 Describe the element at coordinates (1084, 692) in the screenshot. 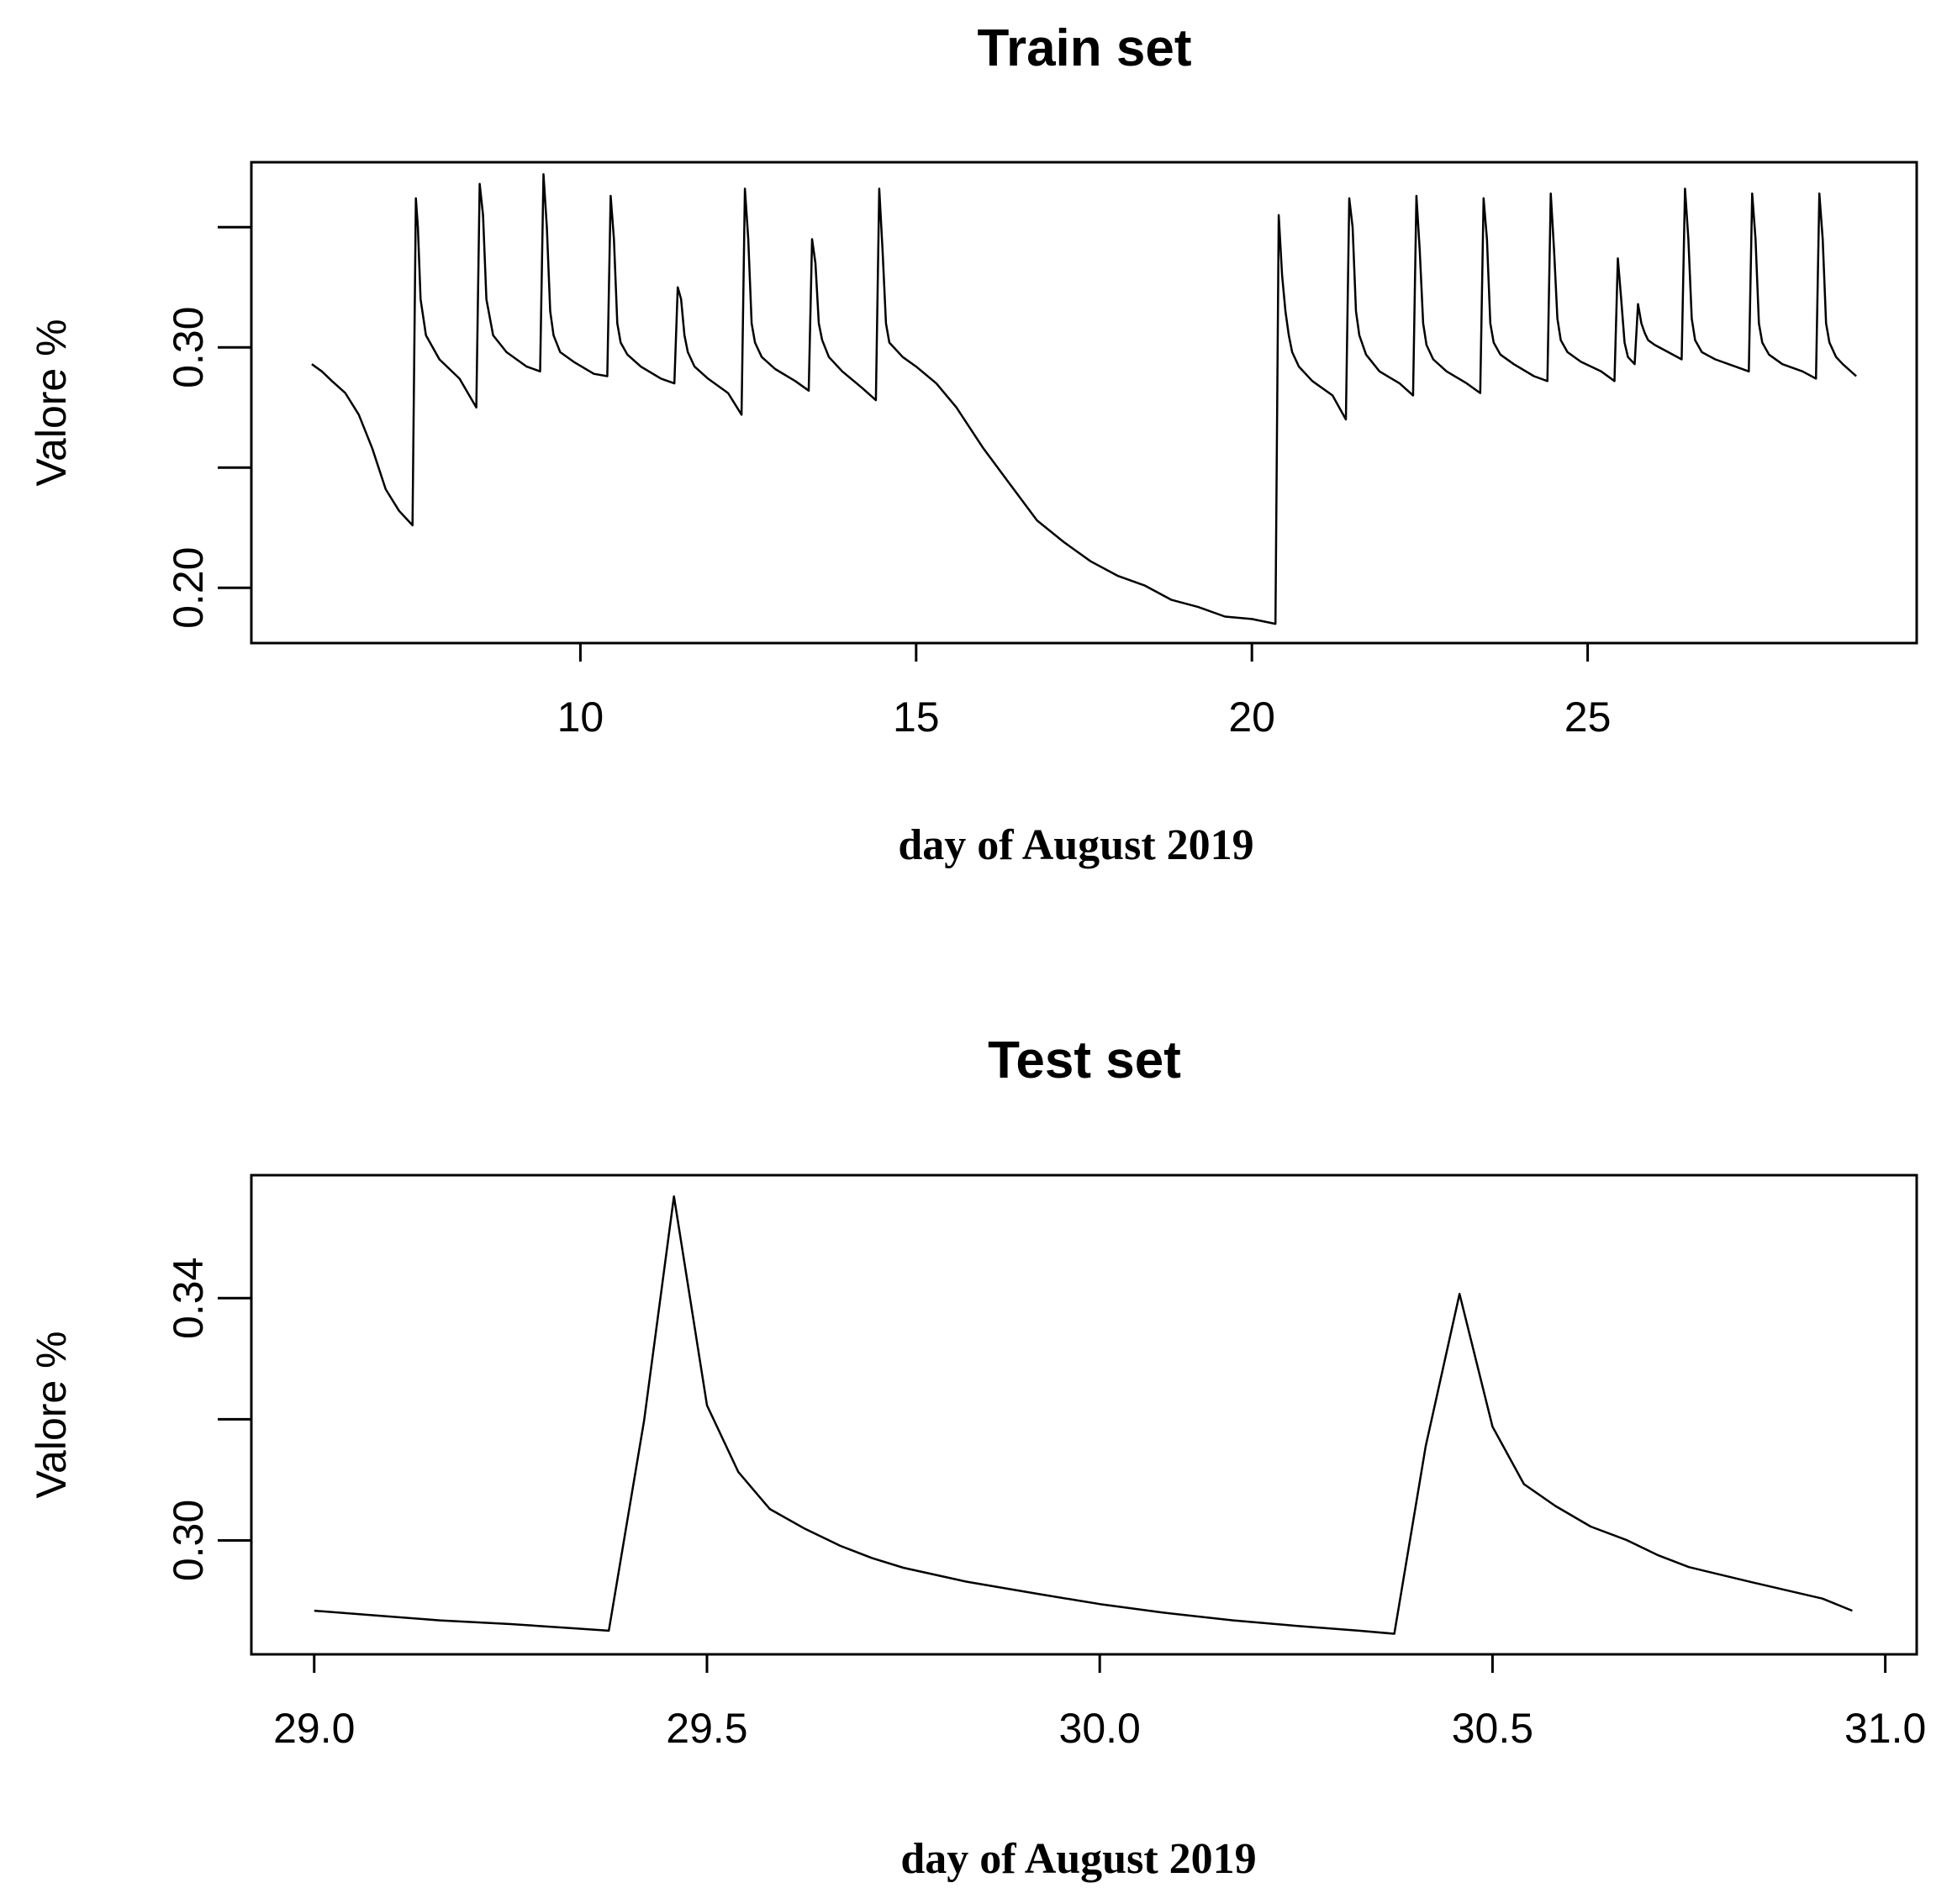

I see `train-x-axis: 10 15 20 25` at that location.